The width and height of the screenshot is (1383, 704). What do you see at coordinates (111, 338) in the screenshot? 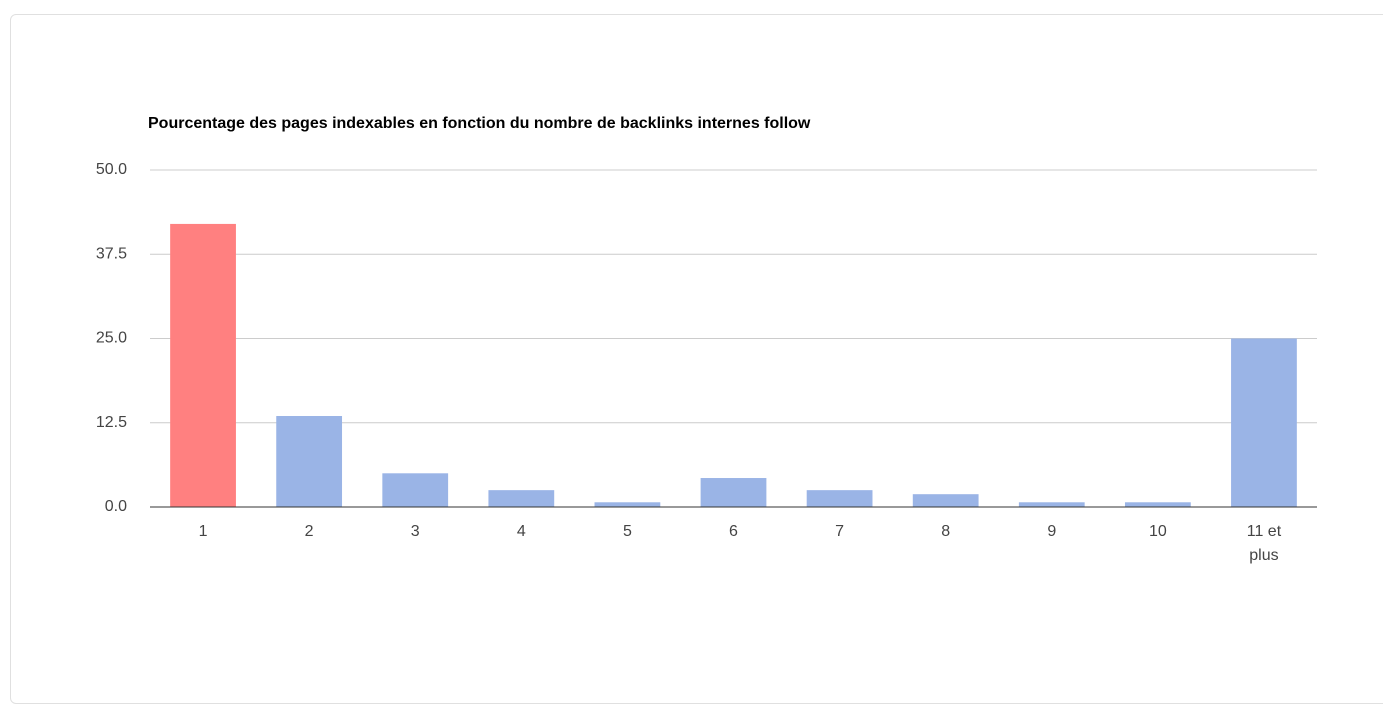
I see `y-tick-label: 25.0` at bounding box center [111, 338].